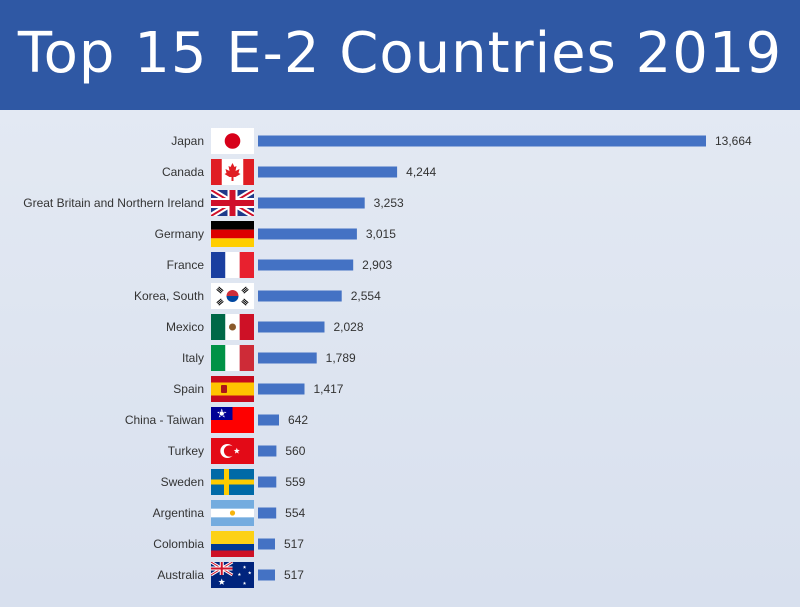 The width and height of the screenshot is (800, 607). Describe the element at coordinates (295, 513) in the screenshot. I see `data-label: 554` at that location.